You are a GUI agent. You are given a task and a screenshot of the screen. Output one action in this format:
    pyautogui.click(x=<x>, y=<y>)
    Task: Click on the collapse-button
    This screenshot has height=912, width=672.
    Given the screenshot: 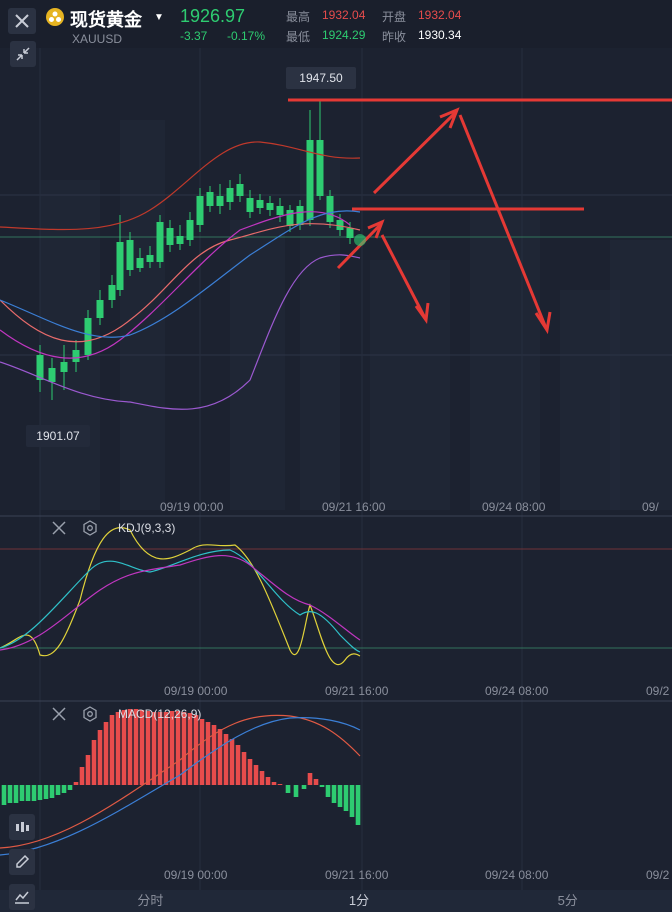 What is the action you would take?
    pyautogui.click(x=23, y=54)
    